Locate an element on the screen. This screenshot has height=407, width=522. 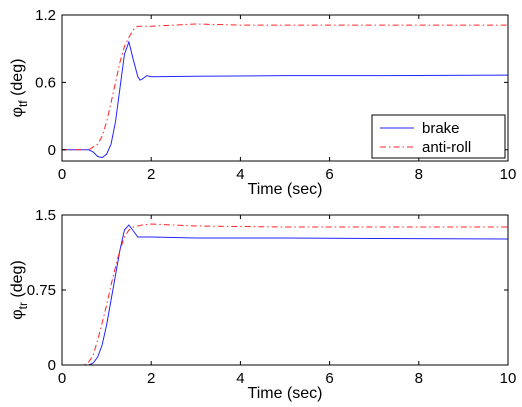
y-axis-label: φtr (deg) is located at coordinates (19, 290).